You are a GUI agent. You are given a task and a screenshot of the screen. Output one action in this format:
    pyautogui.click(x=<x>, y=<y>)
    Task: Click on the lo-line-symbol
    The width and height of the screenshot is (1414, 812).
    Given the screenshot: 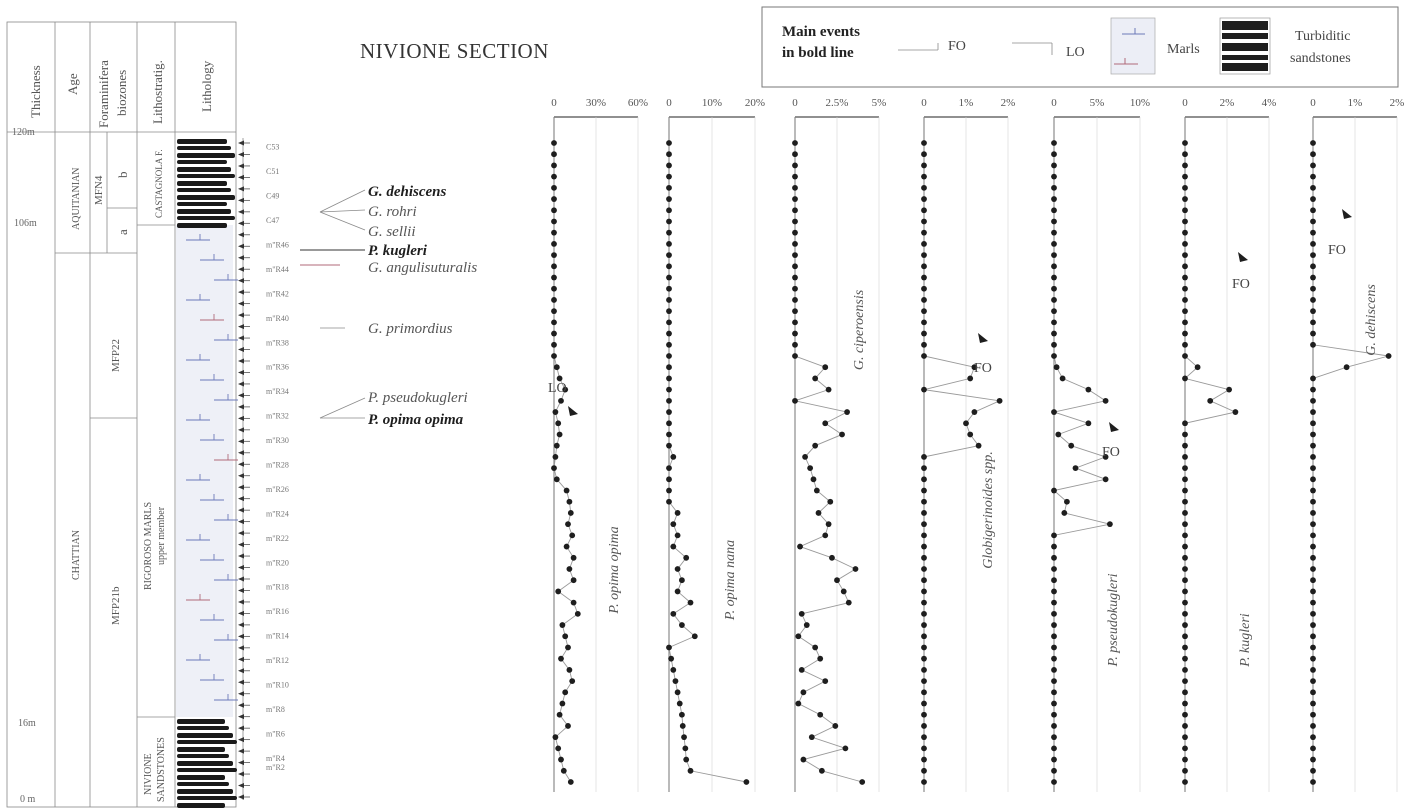 What is the action you would take?
    pyautogui.click(x=1032, y=48)
    